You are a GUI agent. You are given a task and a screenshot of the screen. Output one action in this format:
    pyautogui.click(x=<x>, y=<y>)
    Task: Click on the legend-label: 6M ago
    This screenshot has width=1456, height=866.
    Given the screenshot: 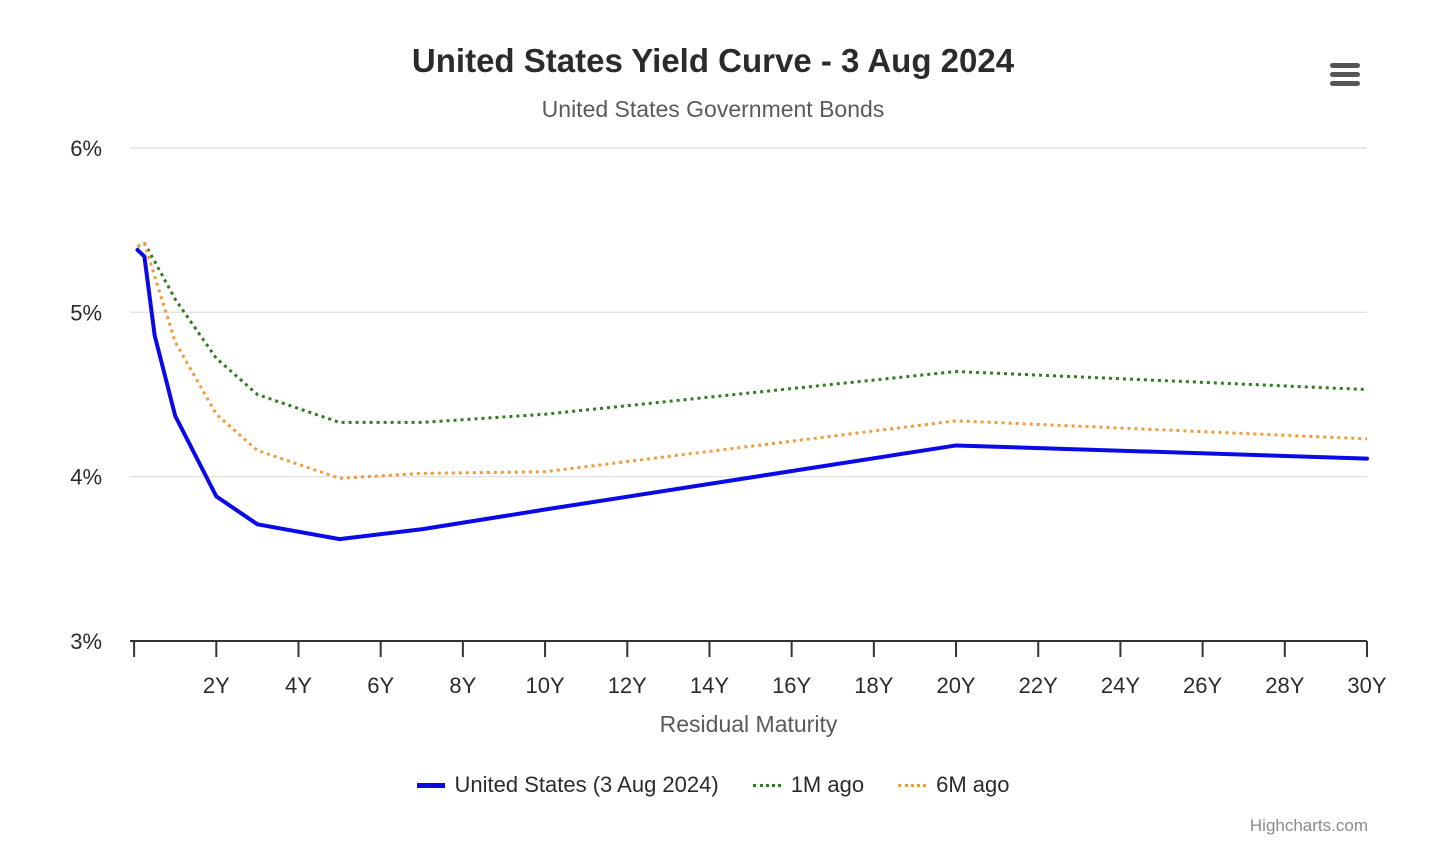 What is the action you would take?
    pyautogui.click(x=973, y=784)
    